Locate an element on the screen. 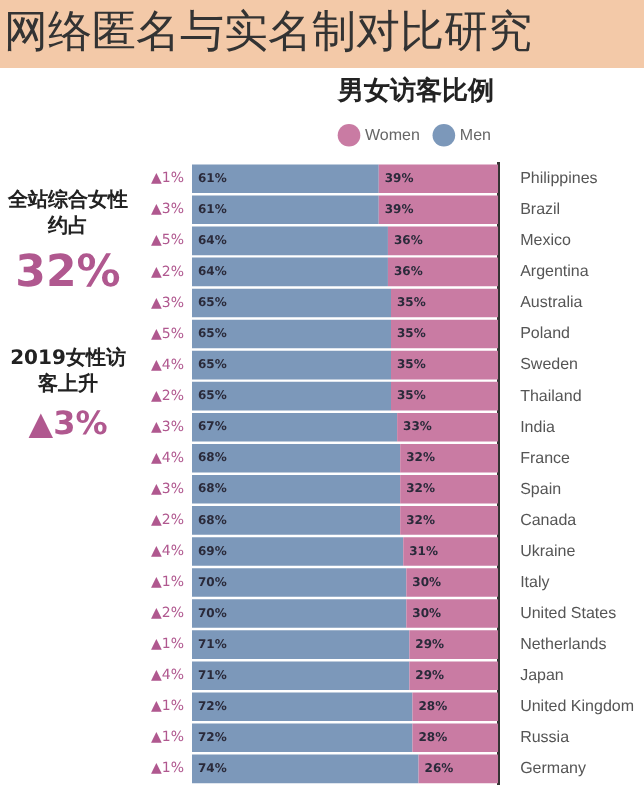 This screenshot has width=644, height=800. y-tick-label: India is located at coordinates (538, 426).